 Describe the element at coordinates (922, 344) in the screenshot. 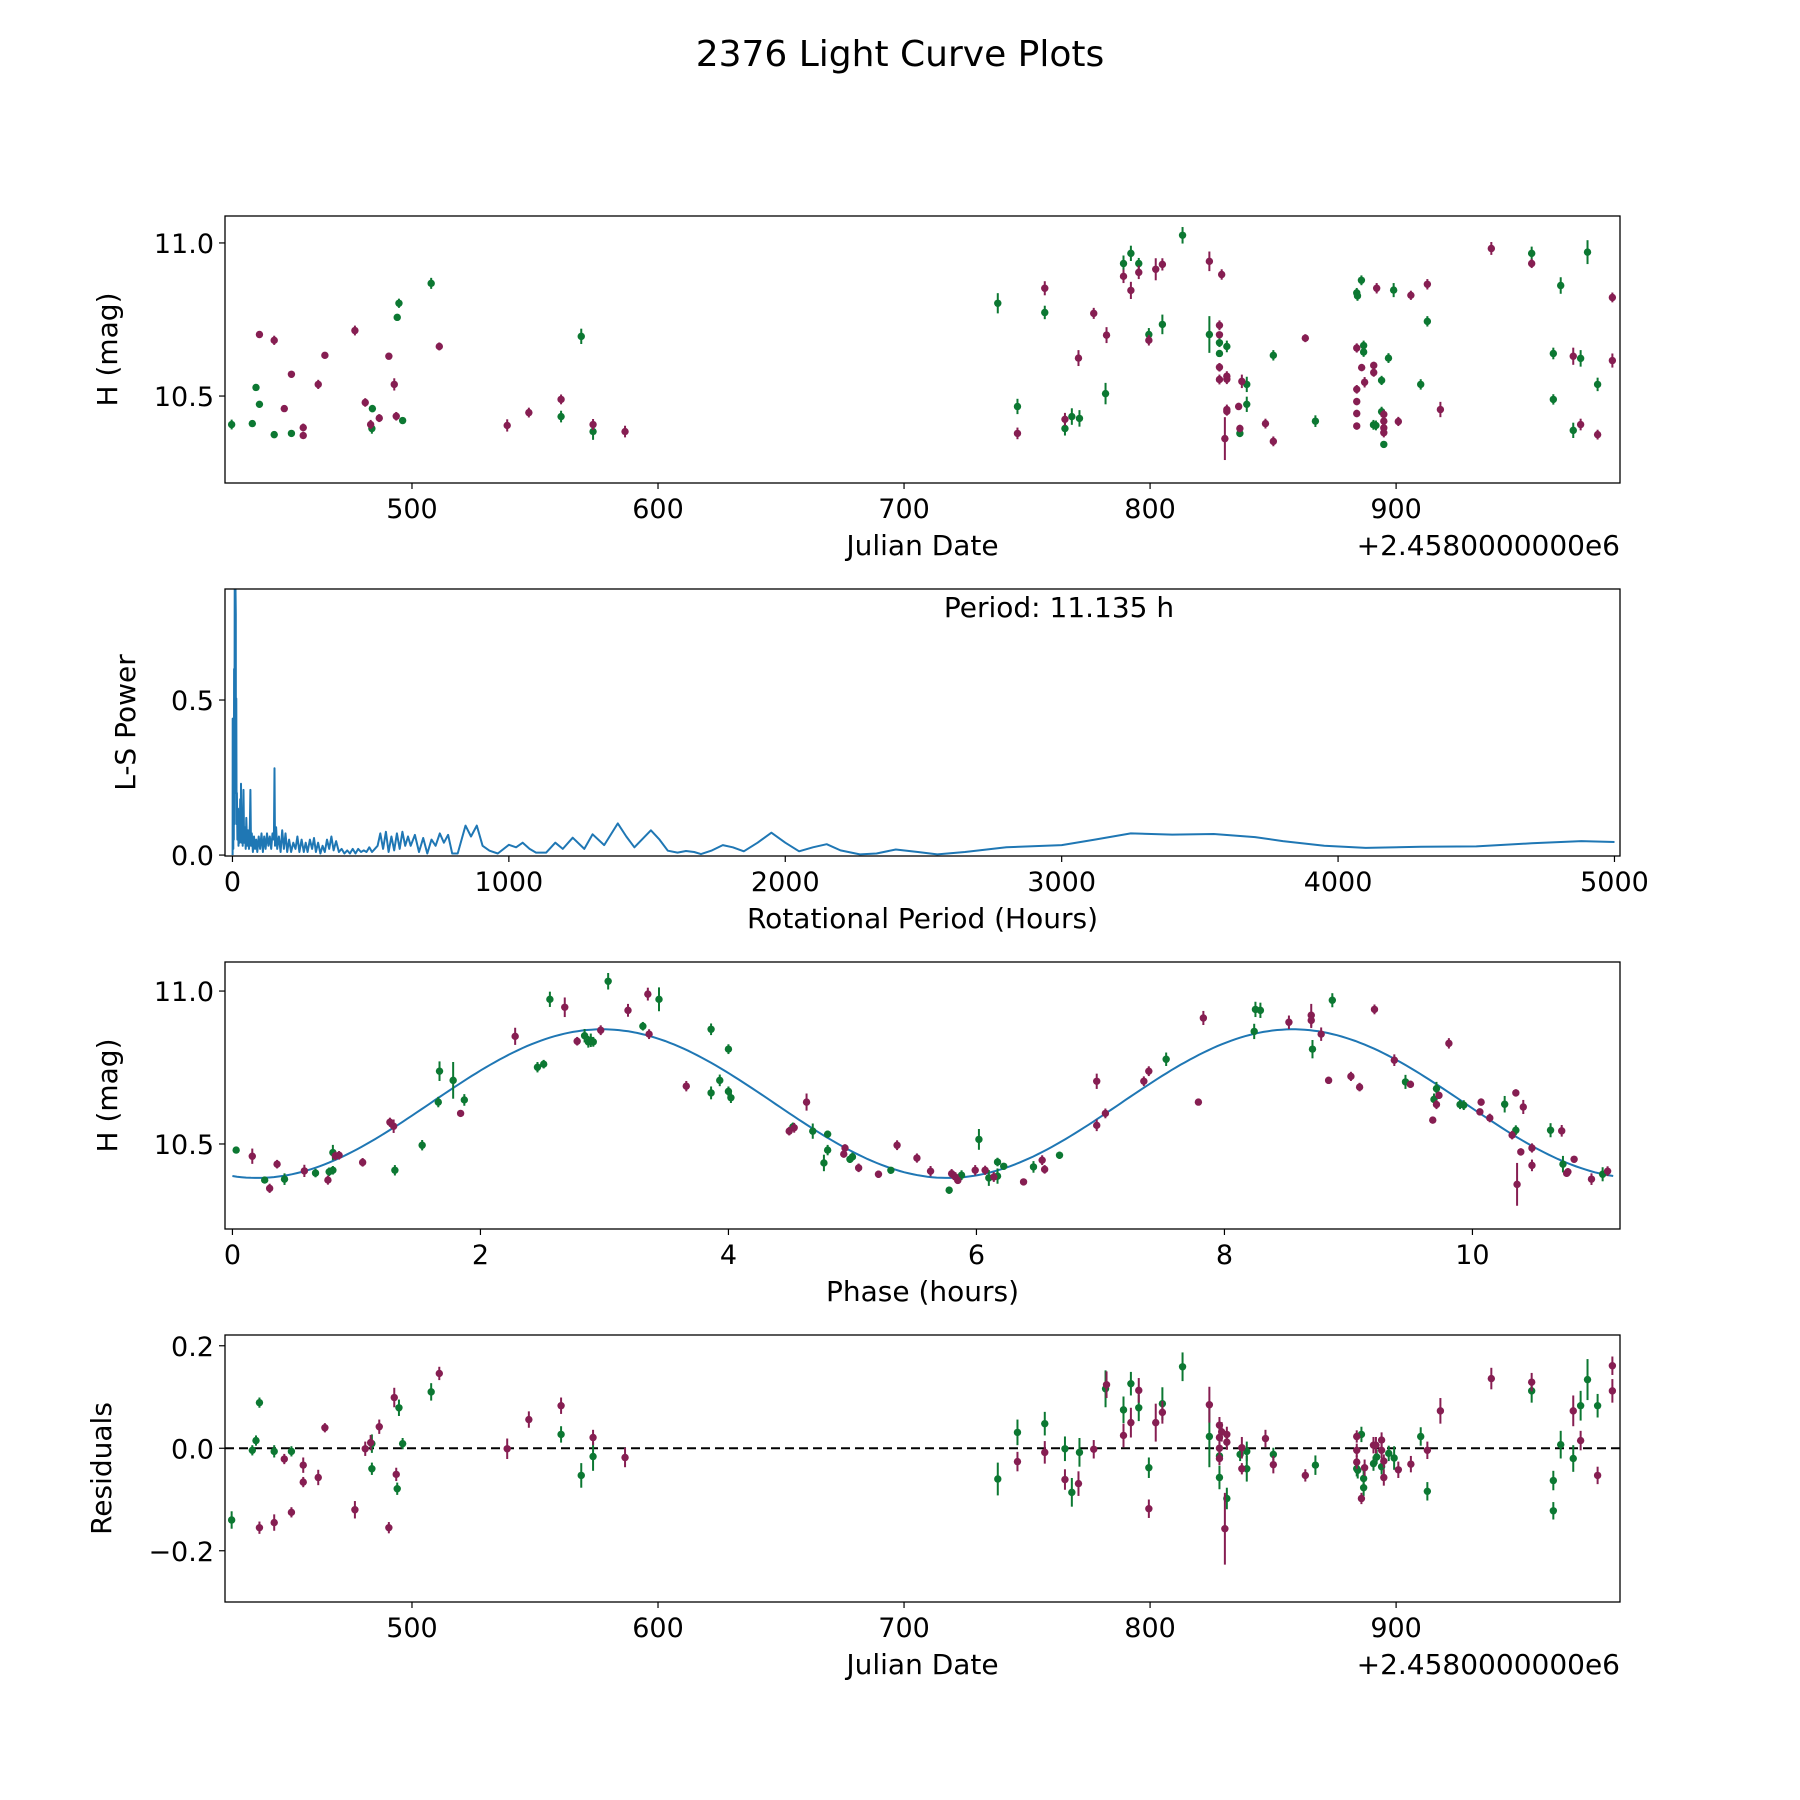

I see `light-curve-plot-area` at that location.